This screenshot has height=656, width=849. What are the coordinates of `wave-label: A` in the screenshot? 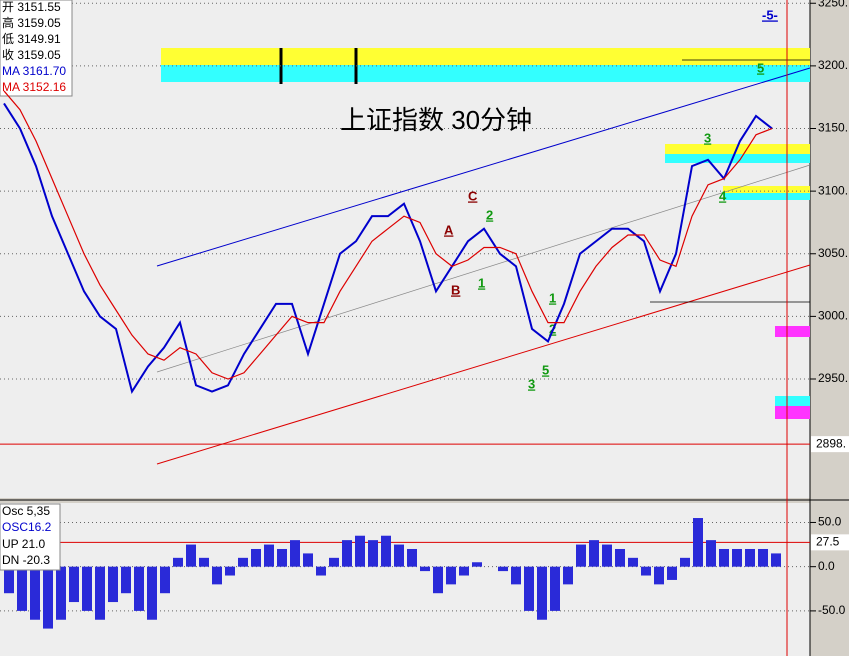 It's located at (449, 229).